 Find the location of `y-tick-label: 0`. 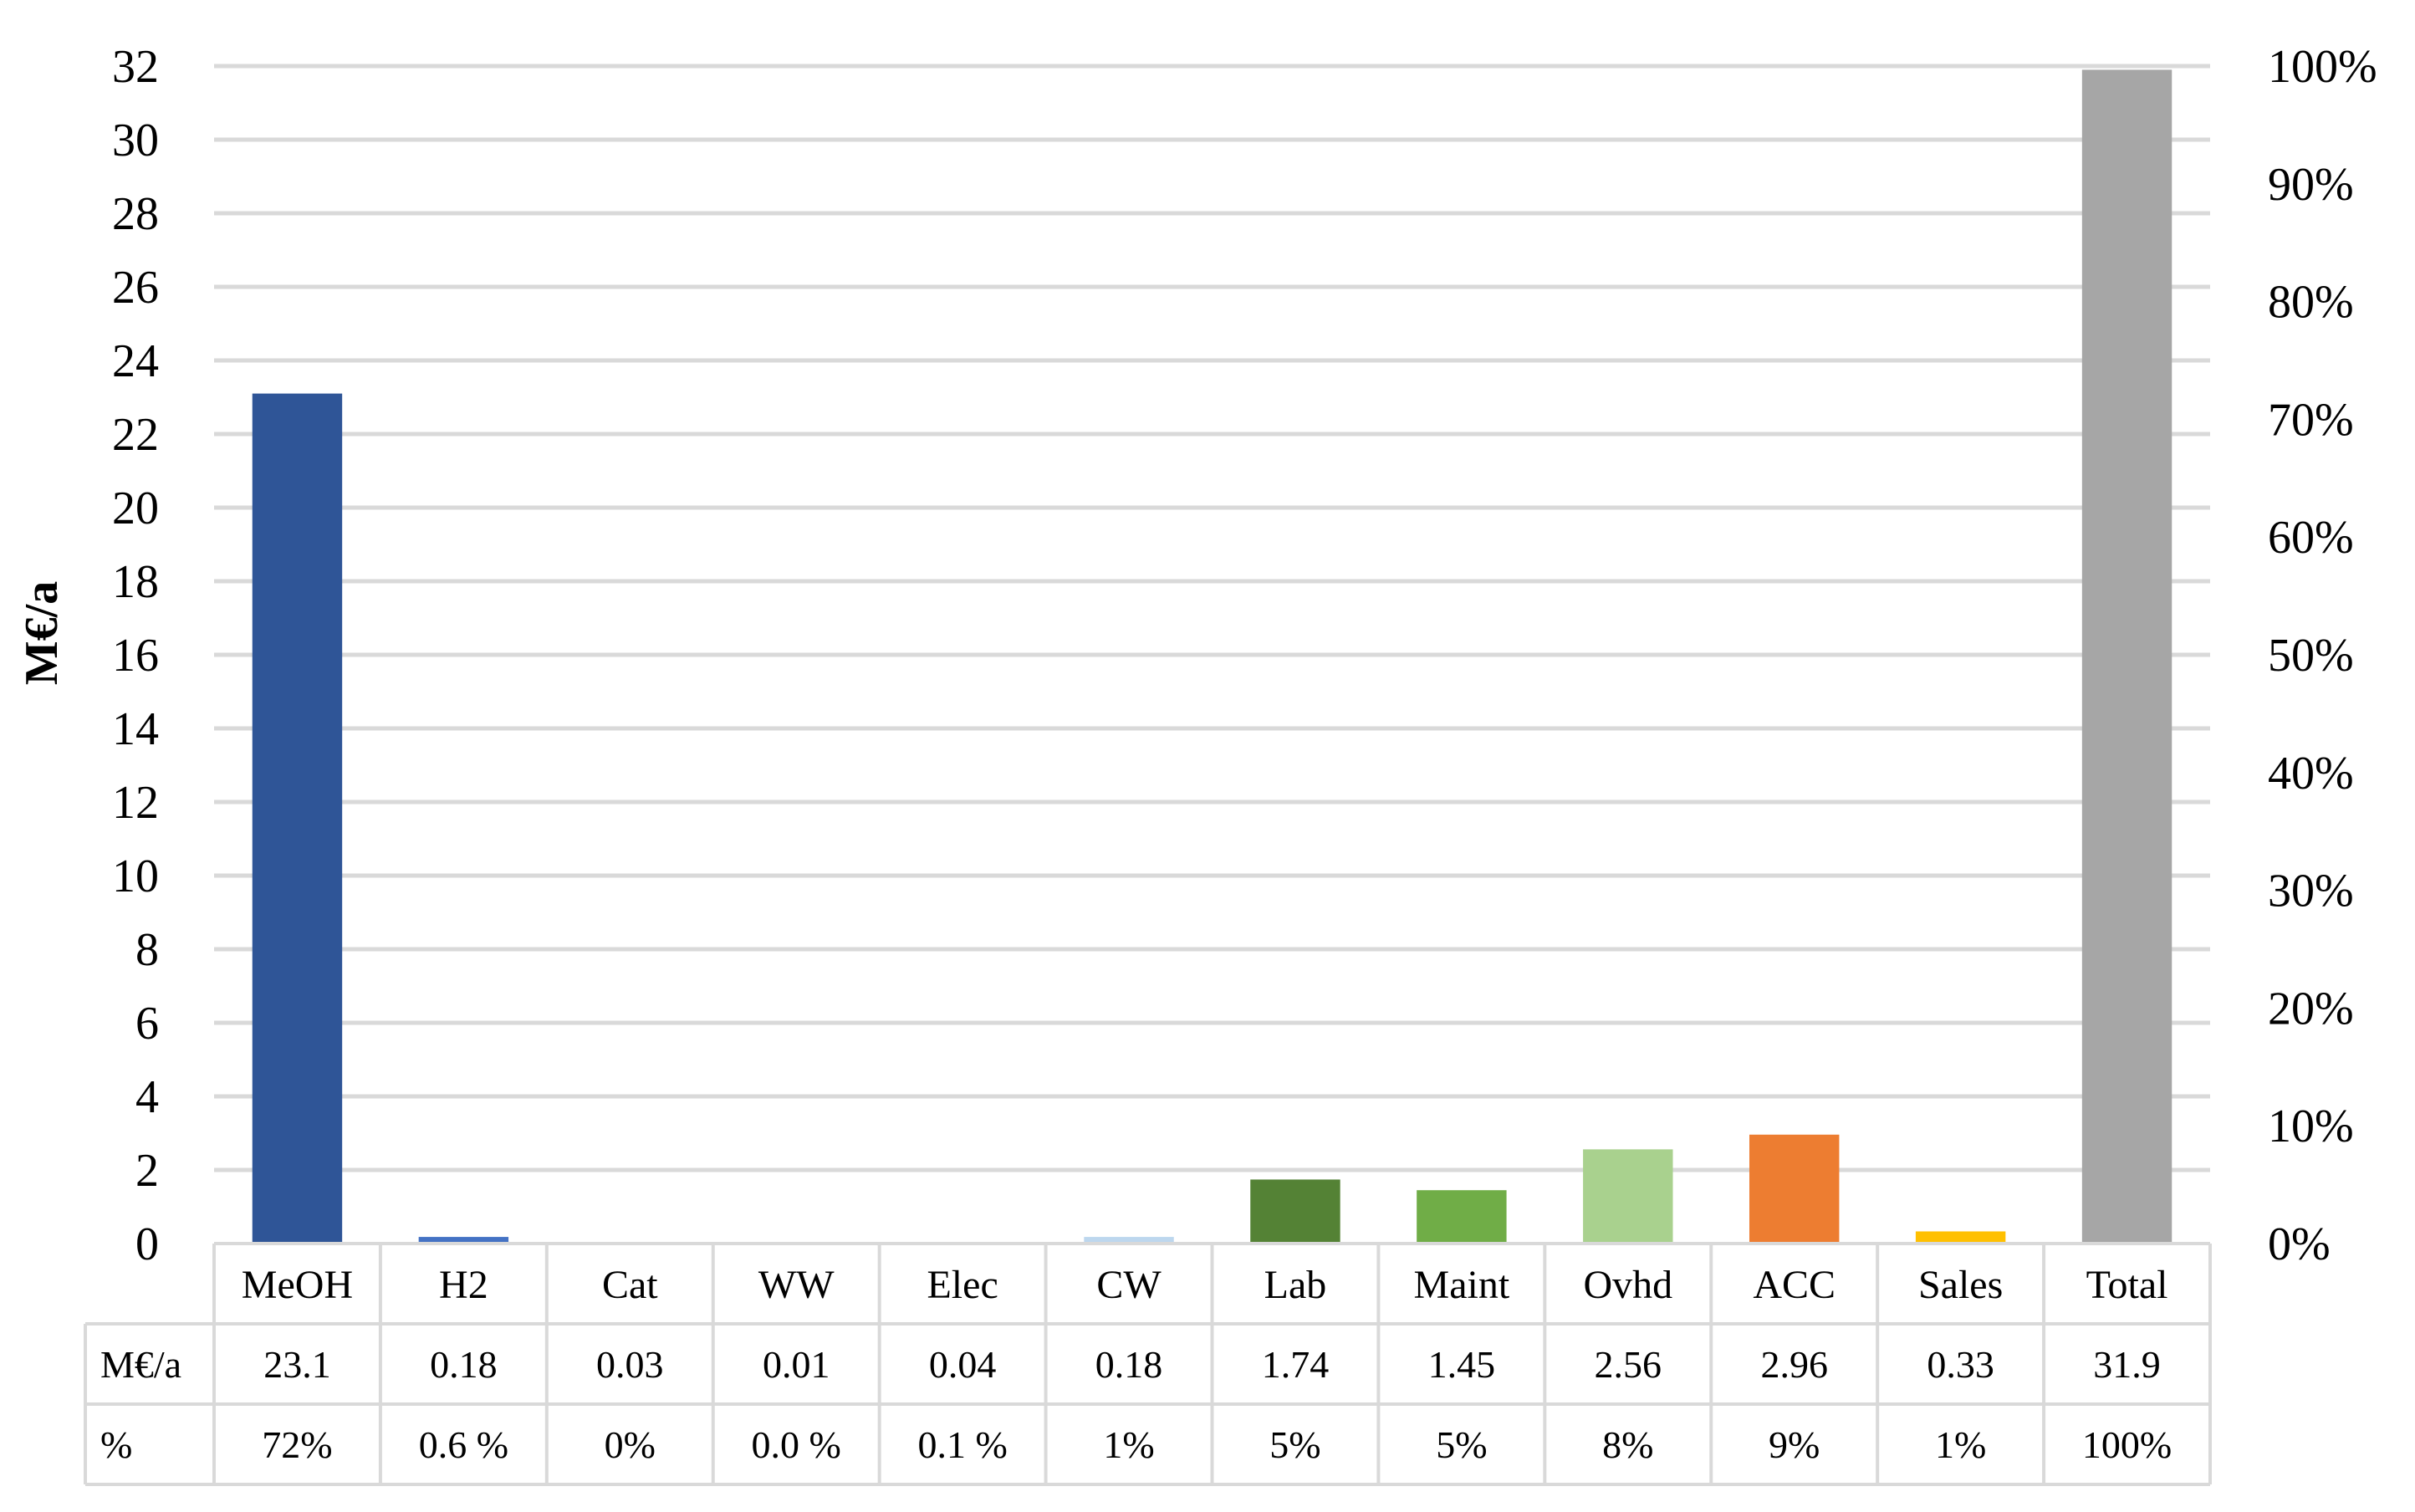

y-tick-label: 0 is located at coordinates (147, 1244).